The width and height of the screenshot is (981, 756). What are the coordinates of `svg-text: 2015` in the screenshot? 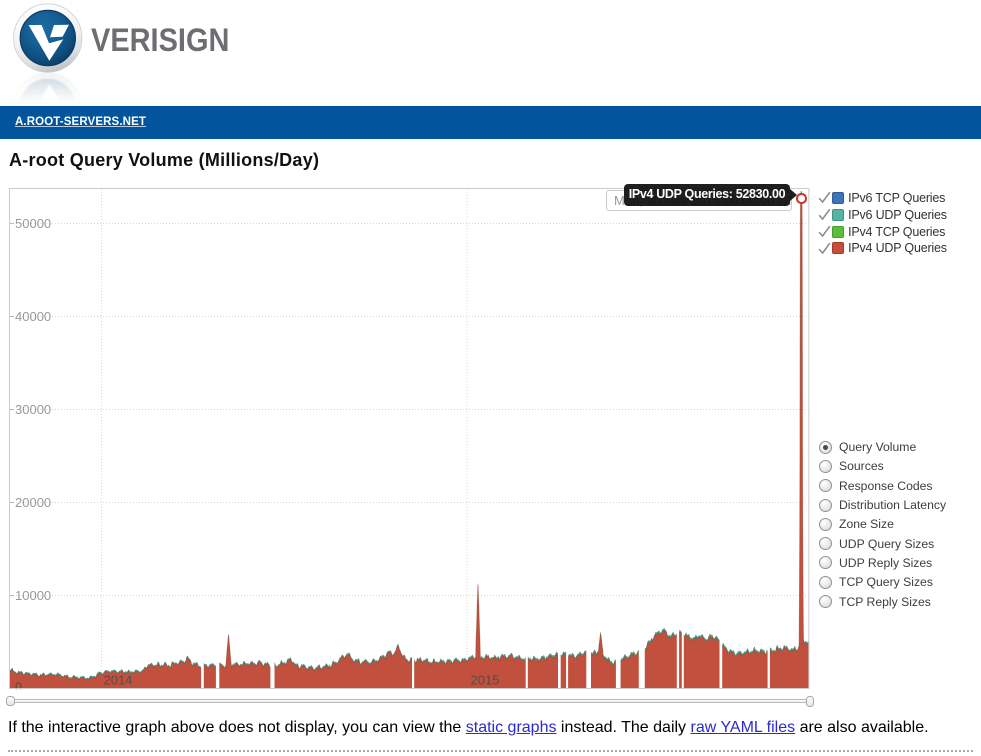 It's located at (485, 680).